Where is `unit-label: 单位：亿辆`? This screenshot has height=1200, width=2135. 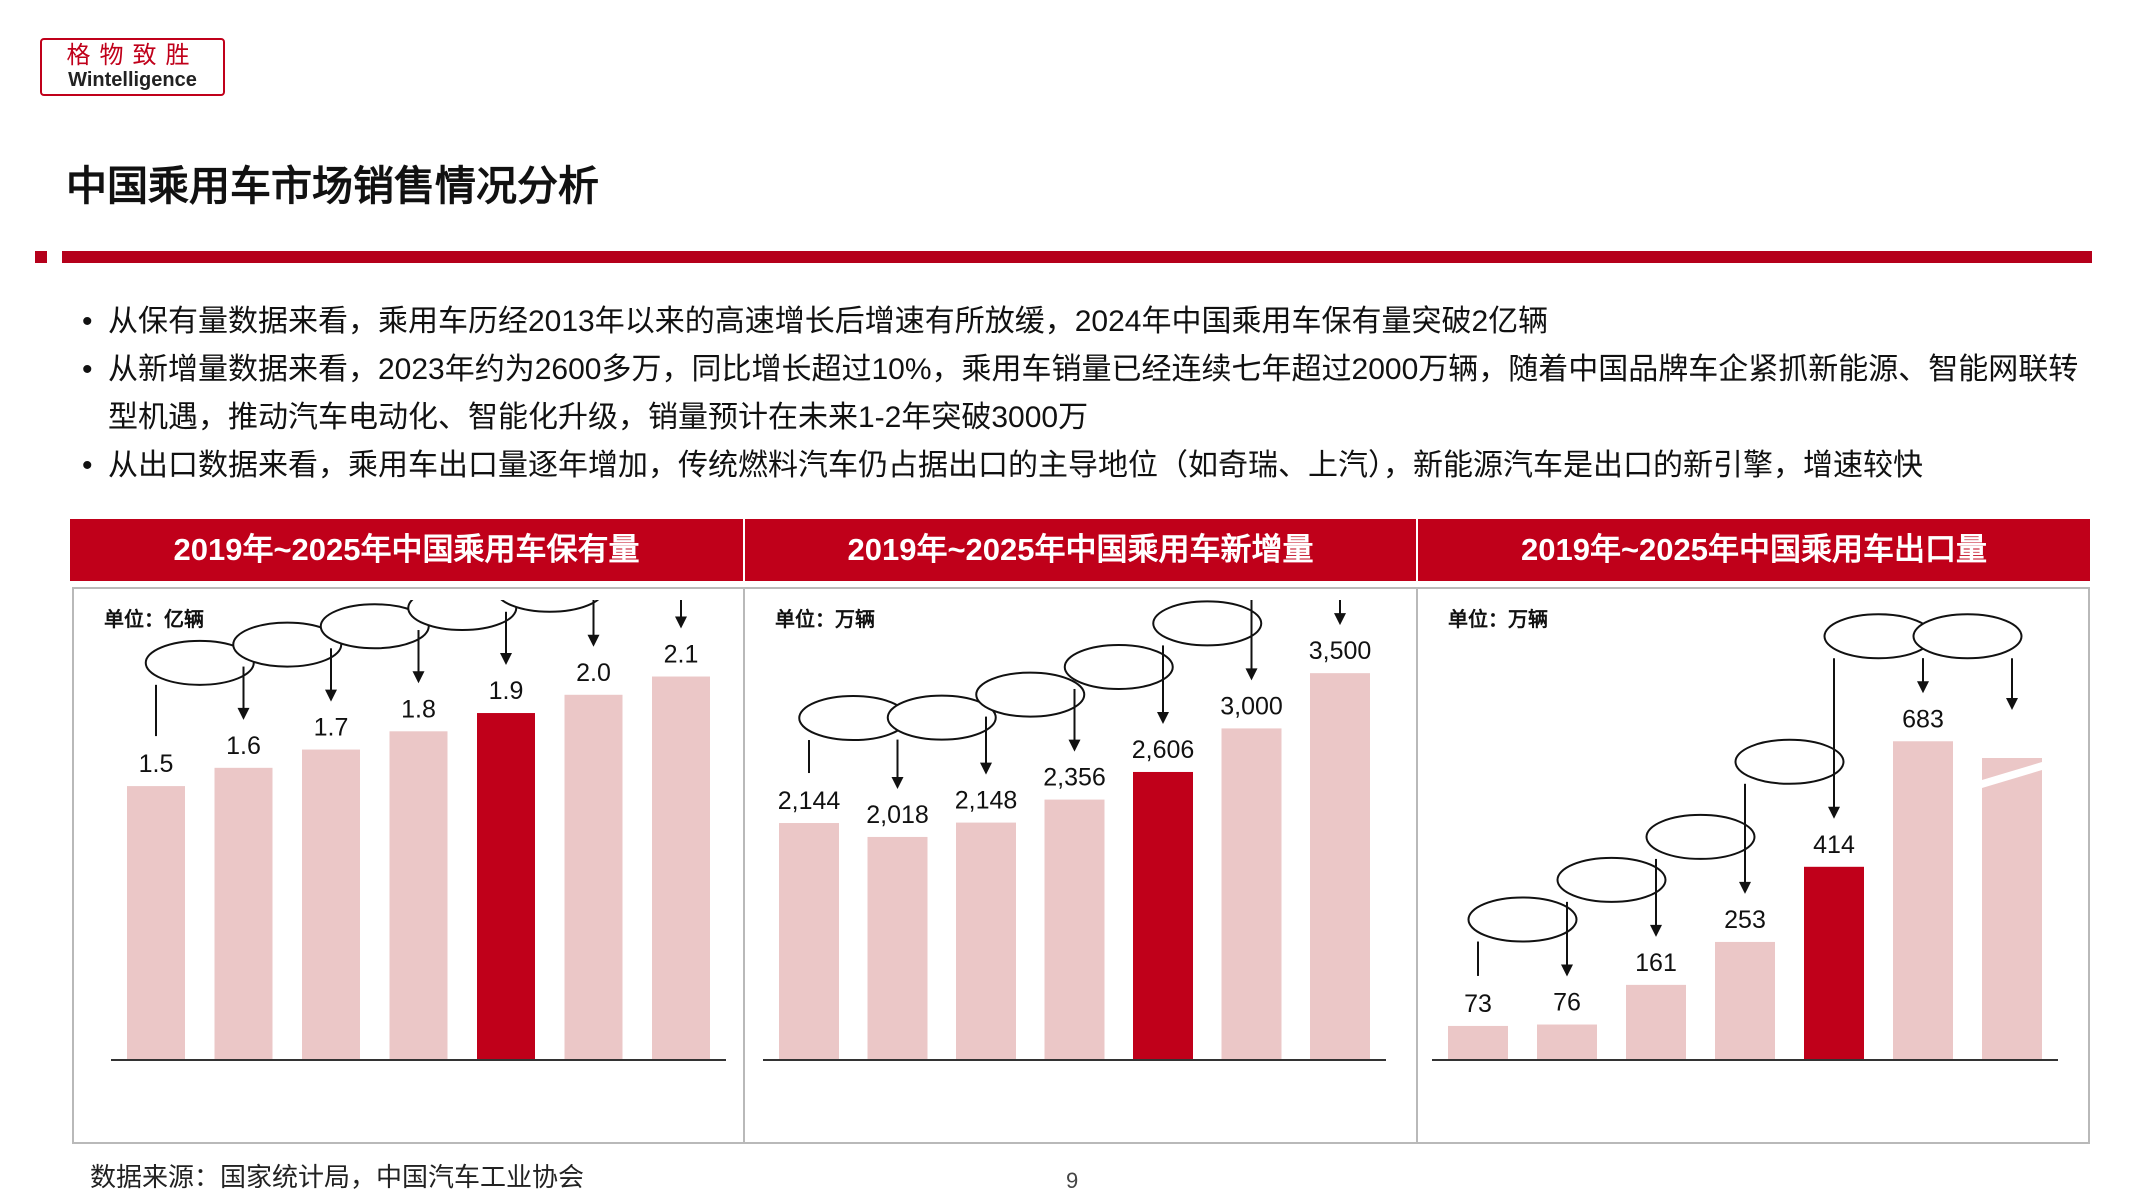 unit-label: 单位：亿辆 is located at coordinates (154, 619).